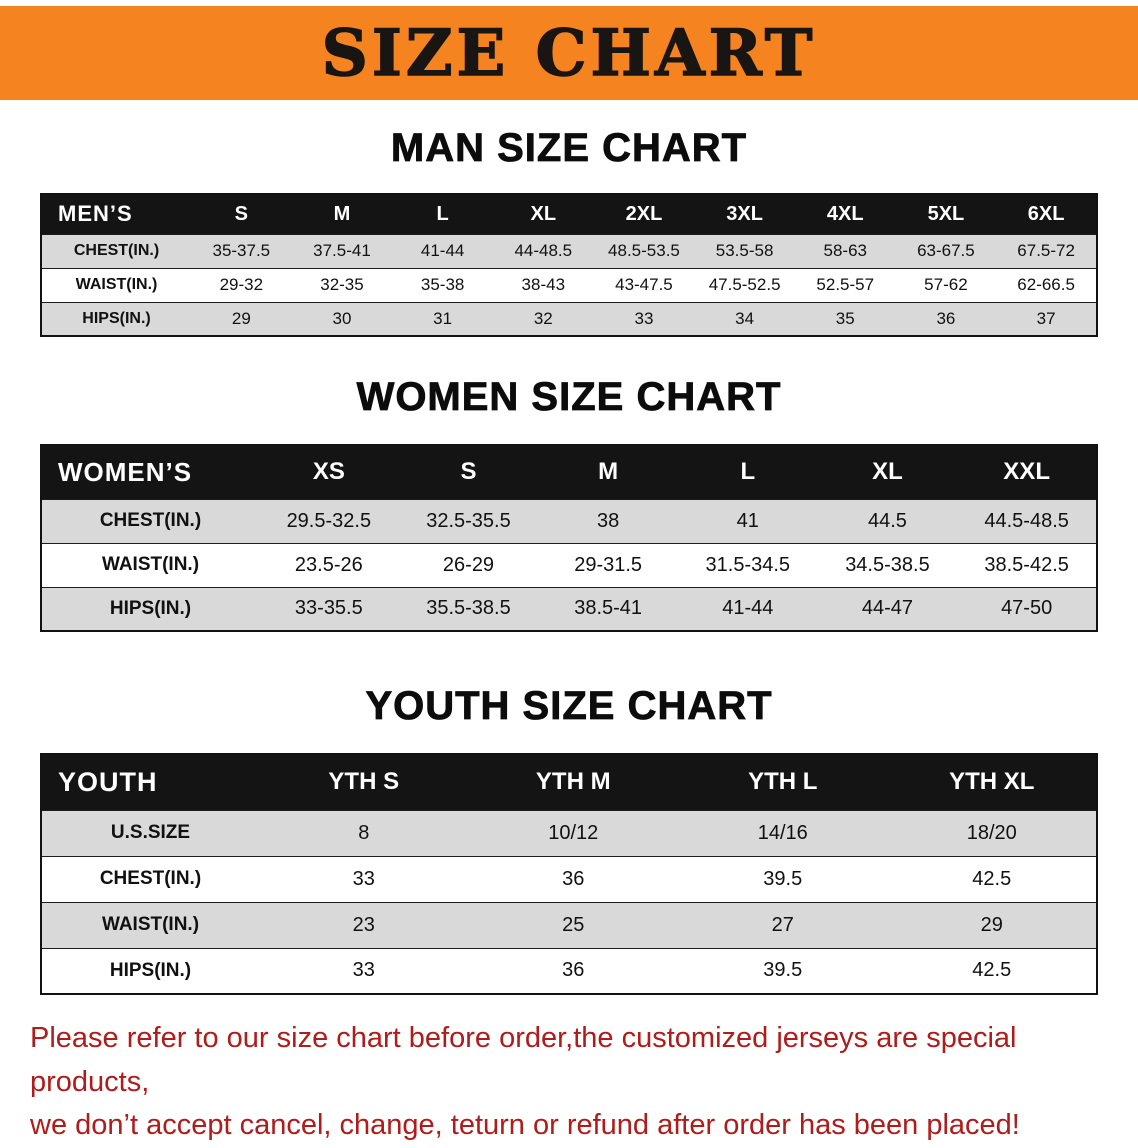 The width and height of the screenshot is (1138, 1148). I want to click on column-header: 4XL, so click(845, 213).